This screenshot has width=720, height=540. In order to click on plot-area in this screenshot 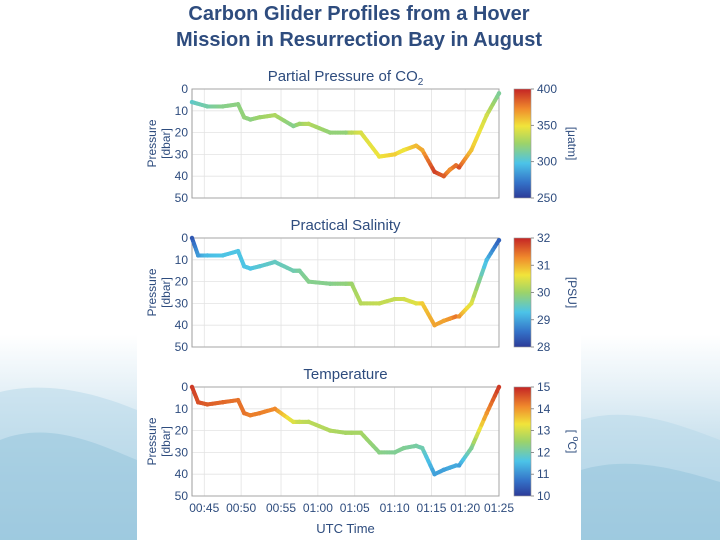, I will do `click(345, 441)`.